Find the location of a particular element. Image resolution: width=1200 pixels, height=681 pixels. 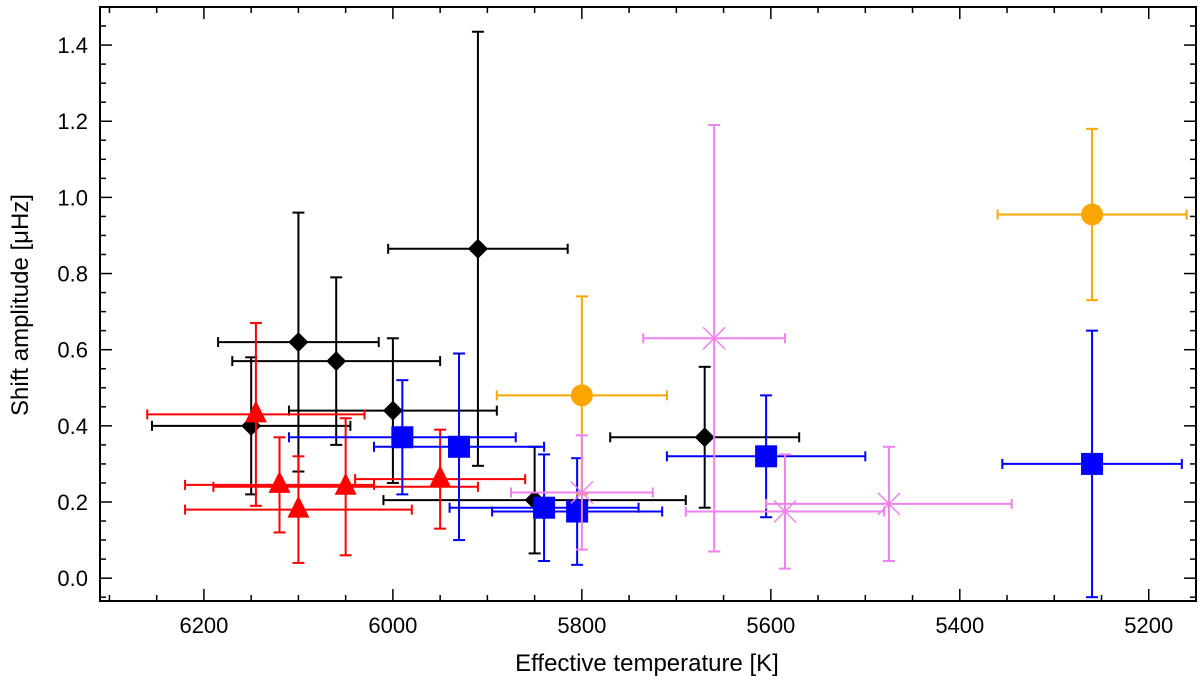

y-tick-label: 0.8 is located at coordinates (72, 274).